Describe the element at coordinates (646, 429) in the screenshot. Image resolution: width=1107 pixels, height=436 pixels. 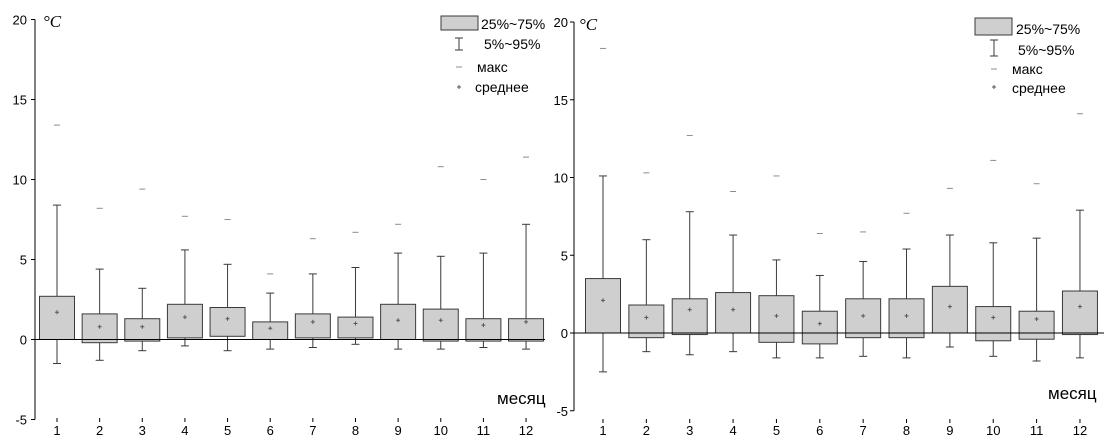
I see `x-tick-label: 2` at that location.